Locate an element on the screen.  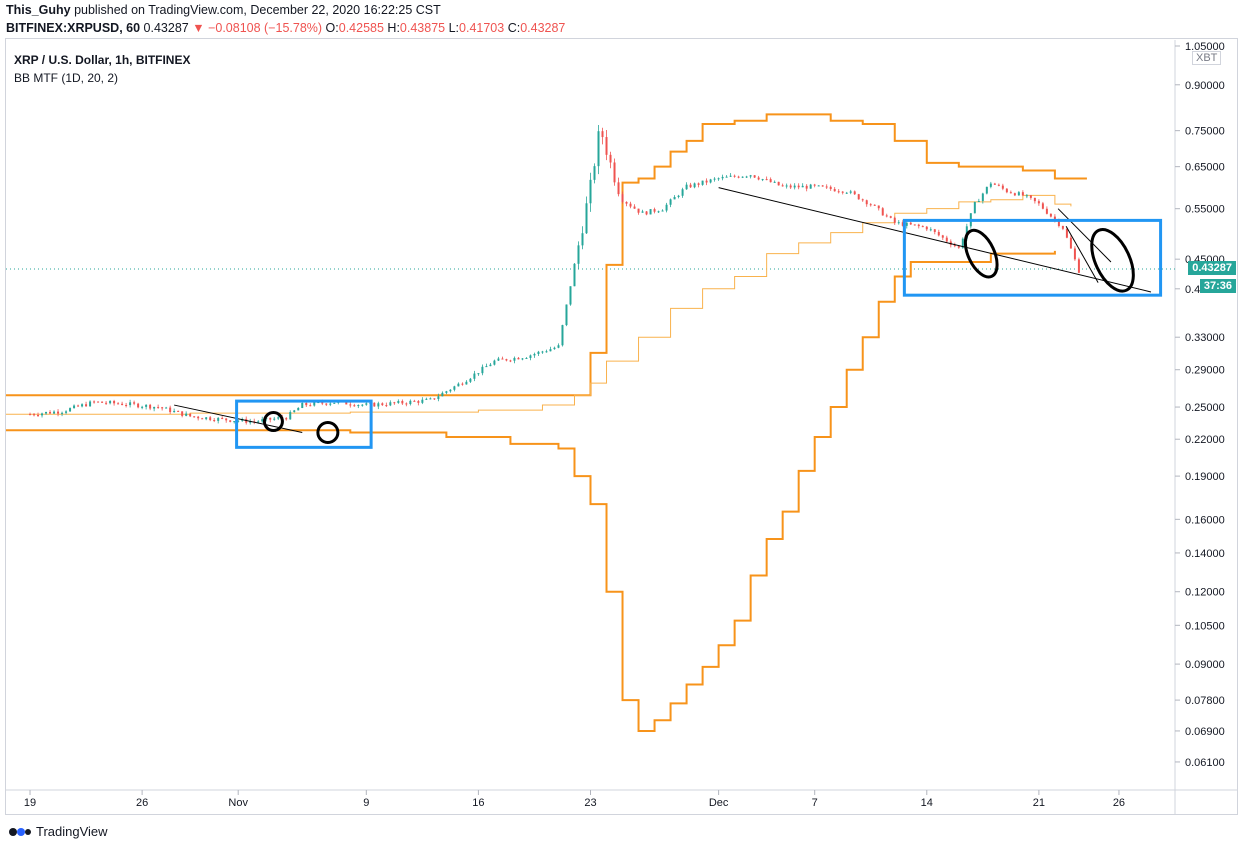
y-tick-label: 0.06100 is located at coordinates (1205, 763).